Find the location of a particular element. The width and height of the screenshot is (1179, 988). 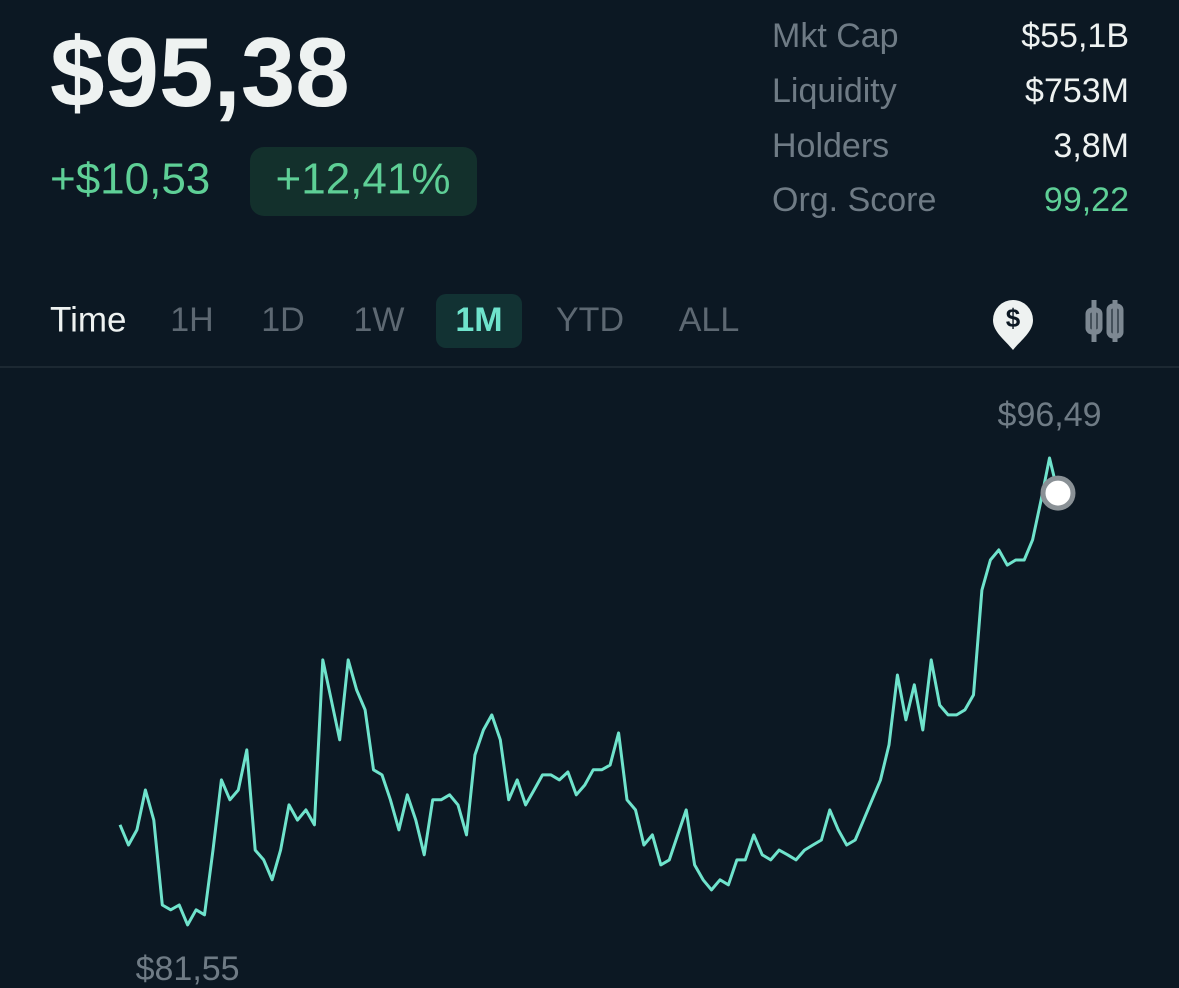

dollar-icon is located at coordinates (1013, 325).